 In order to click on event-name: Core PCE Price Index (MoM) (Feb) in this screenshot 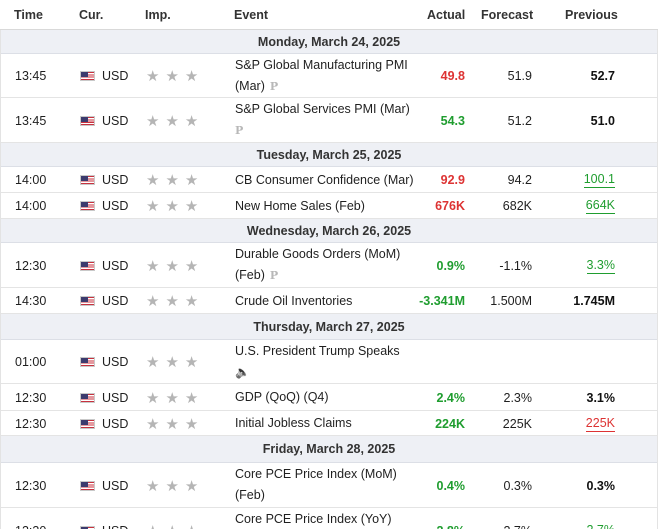, I will do `click(325, 486)`.